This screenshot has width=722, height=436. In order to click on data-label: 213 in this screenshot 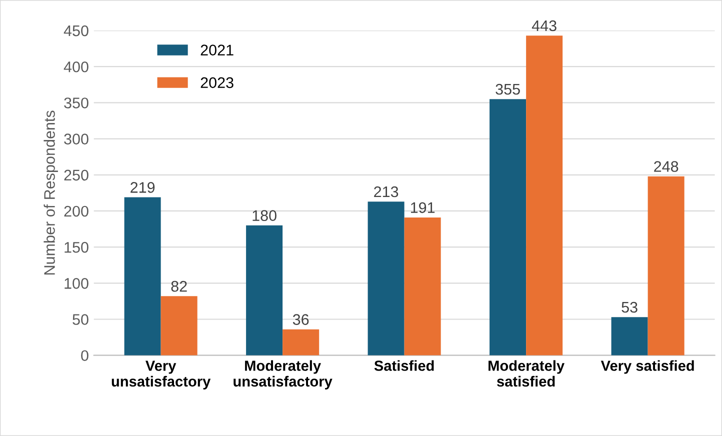, I will do `click(386, 192)`.